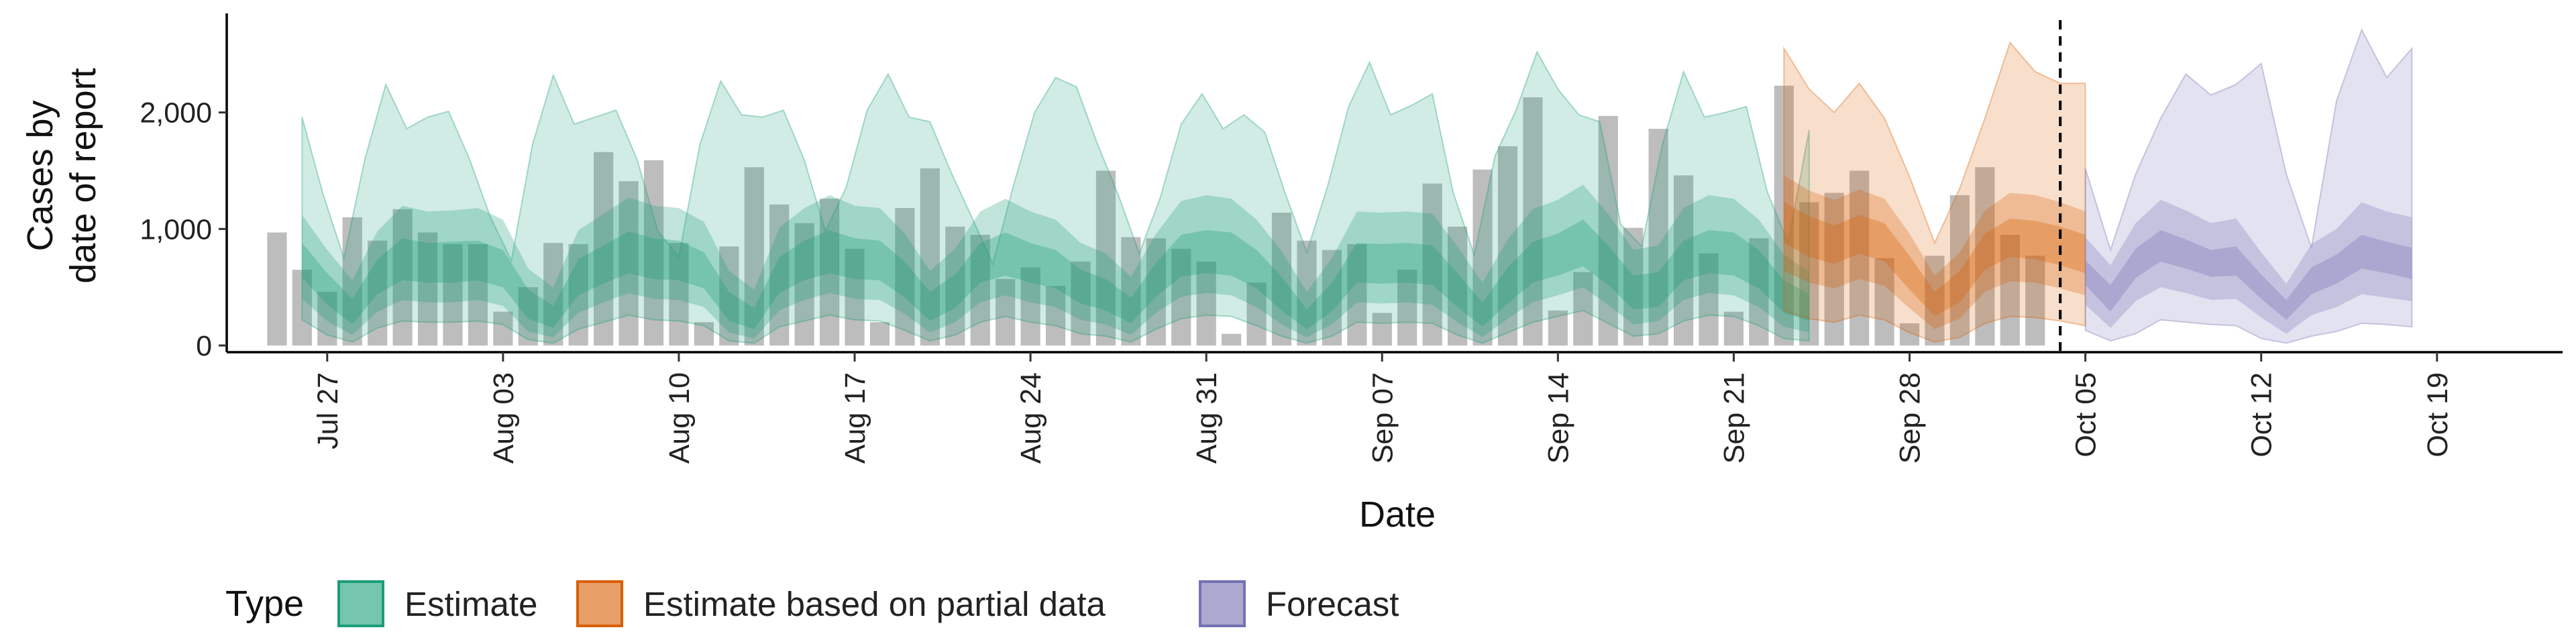  Describe the element at coordinates (83, 175) in the screenshot. I see `y-axis-label-line-2: date of report` at that location.